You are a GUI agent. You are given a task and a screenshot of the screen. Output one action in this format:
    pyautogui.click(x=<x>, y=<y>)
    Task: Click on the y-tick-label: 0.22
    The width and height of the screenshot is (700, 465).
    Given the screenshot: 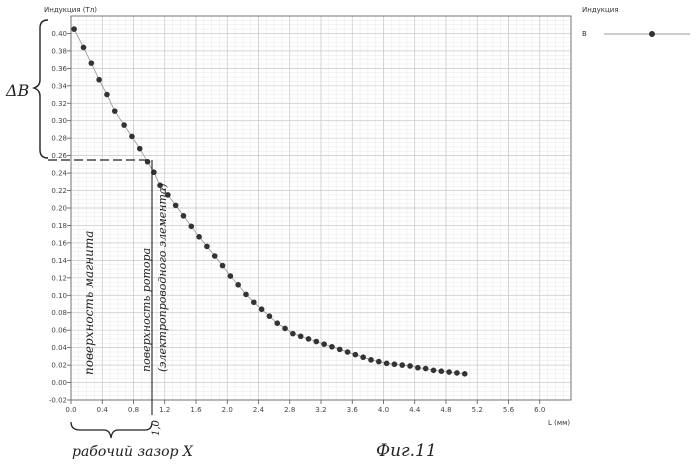 What is the action you would take?
    pyautogui.click(x=59, y=191)
    